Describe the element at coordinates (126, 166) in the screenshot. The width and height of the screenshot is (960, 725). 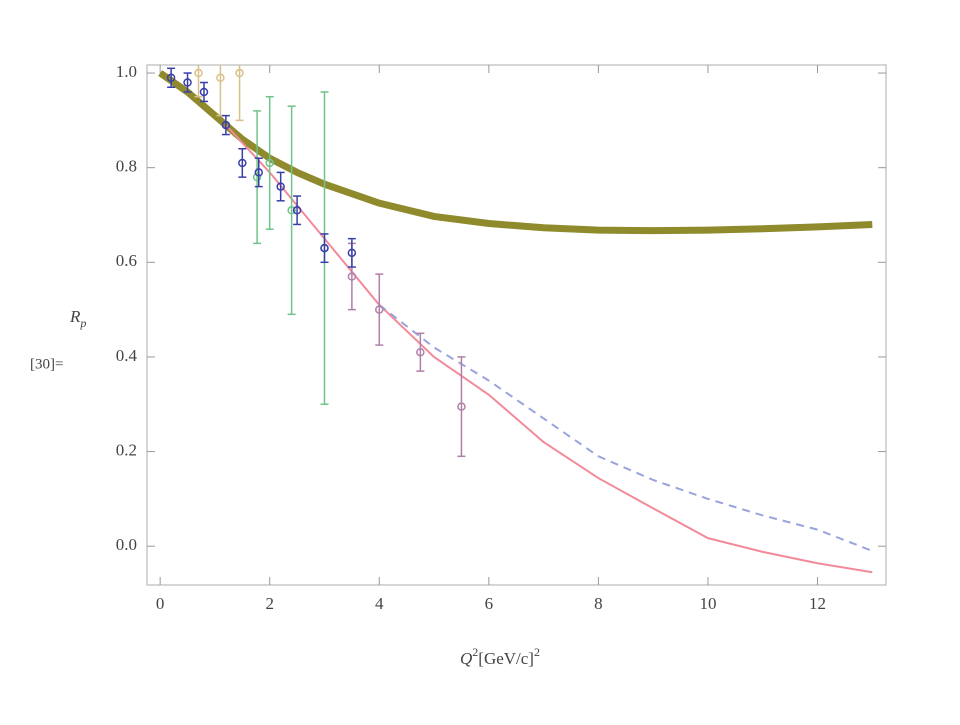
I see `y-tick-label: 0.8` at that location.